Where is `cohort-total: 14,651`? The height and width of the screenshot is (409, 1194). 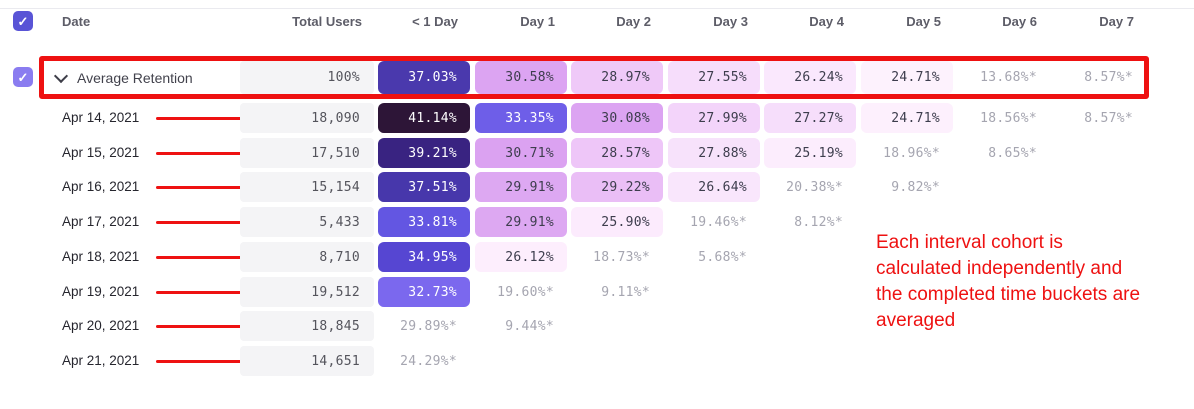
cohort-total: 14,651 is located at coordinates (307, 361).